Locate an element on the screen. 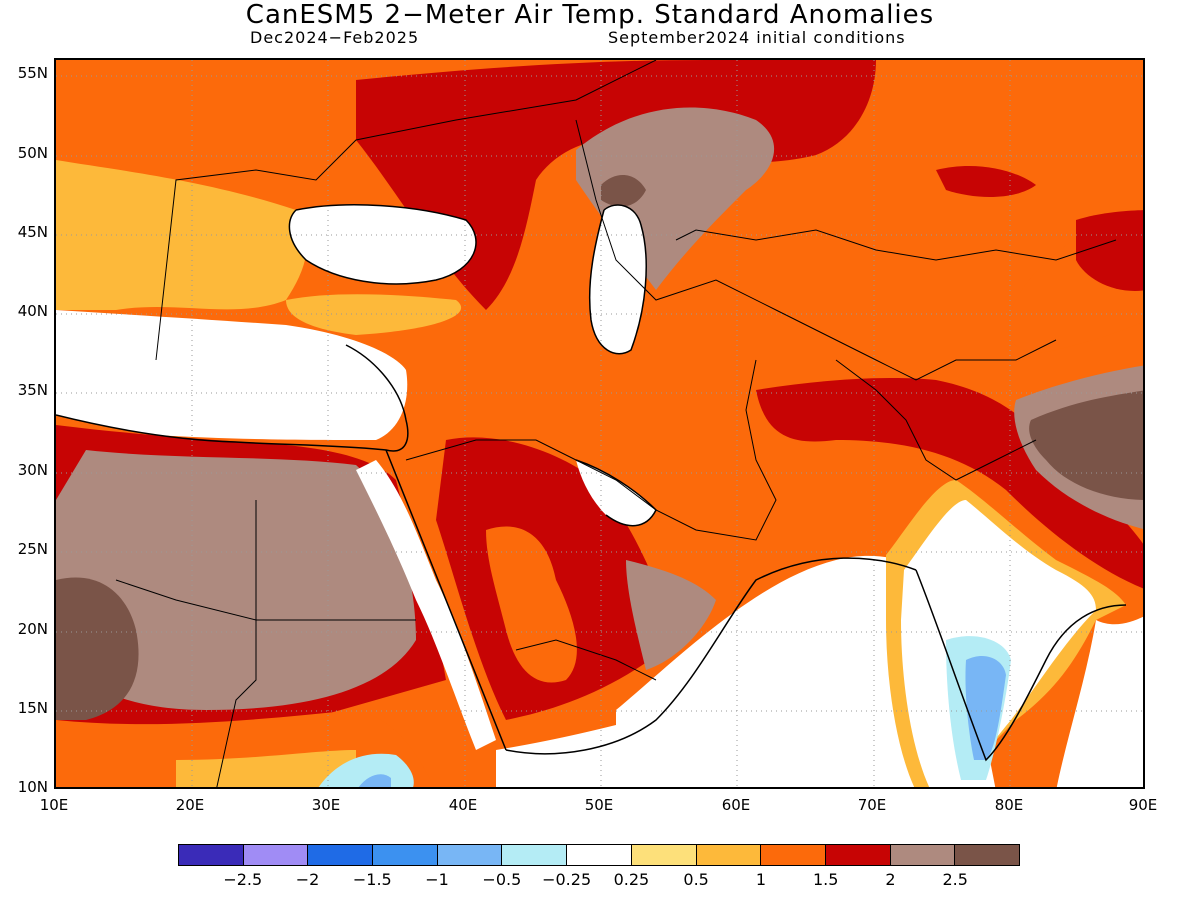 Image resolution: width=1200 pixels, height=900 pixels. anomaly-fill-2.5-plus-tibet is located at coordinates (1086, 445).